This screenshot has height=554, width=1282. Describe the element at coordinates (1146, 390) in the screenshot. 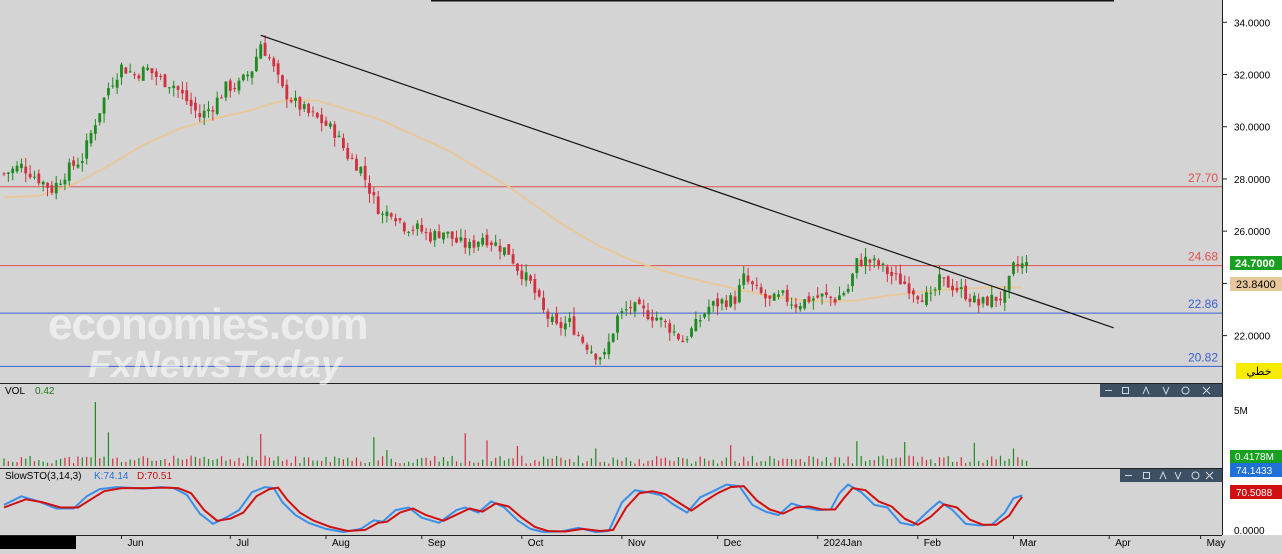

I see `move-up-icon` at that location.